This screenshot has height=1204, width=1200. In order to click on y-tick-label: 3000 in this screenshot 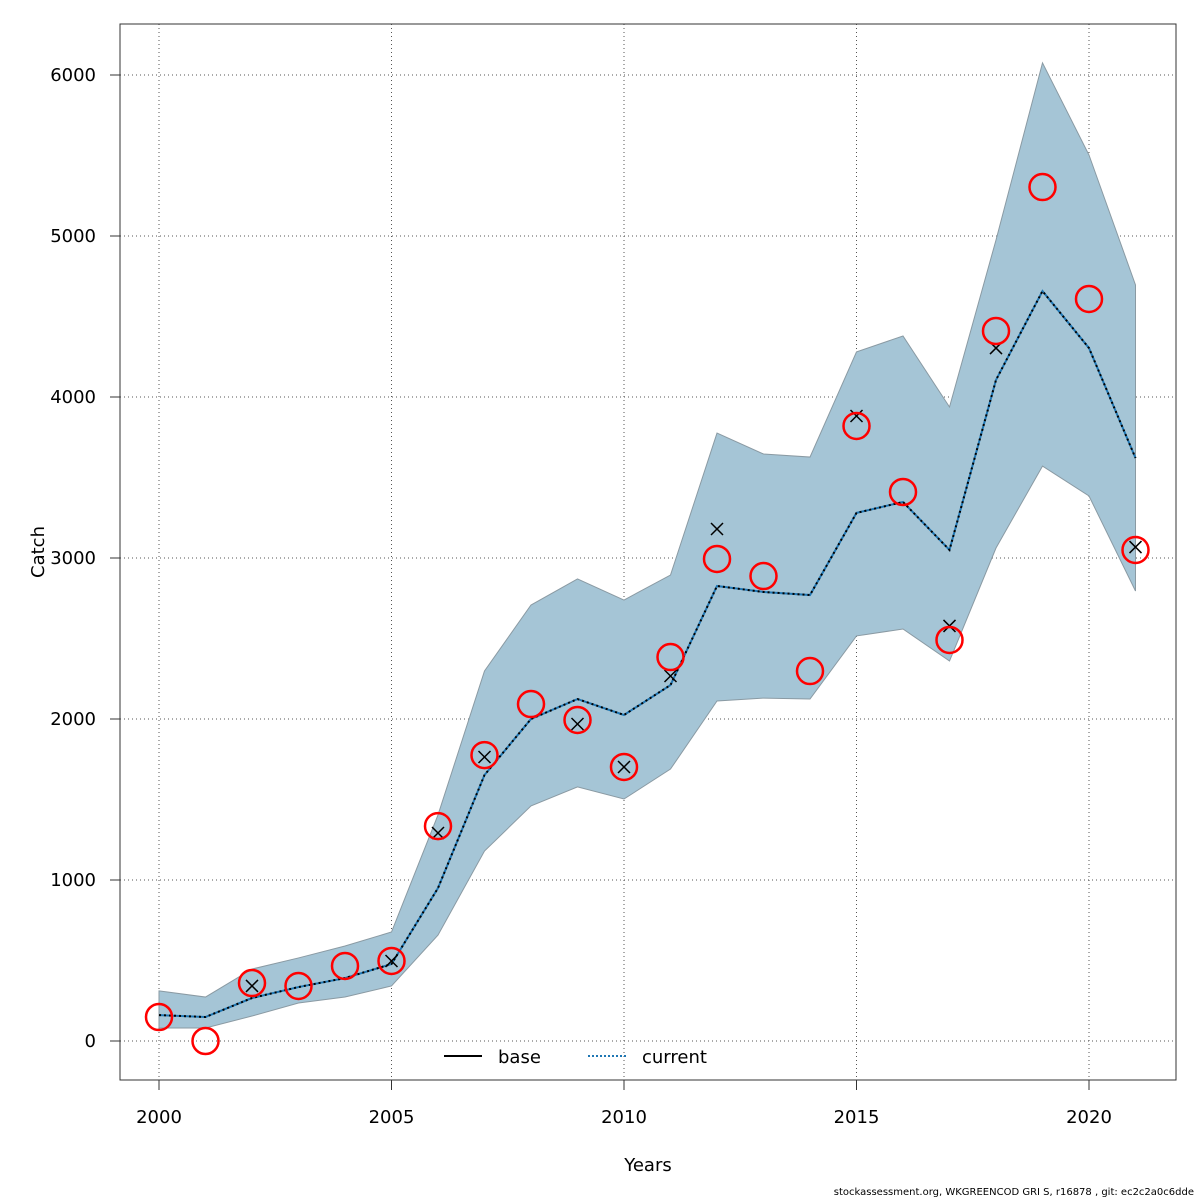, I will do `click(73, 558)`.